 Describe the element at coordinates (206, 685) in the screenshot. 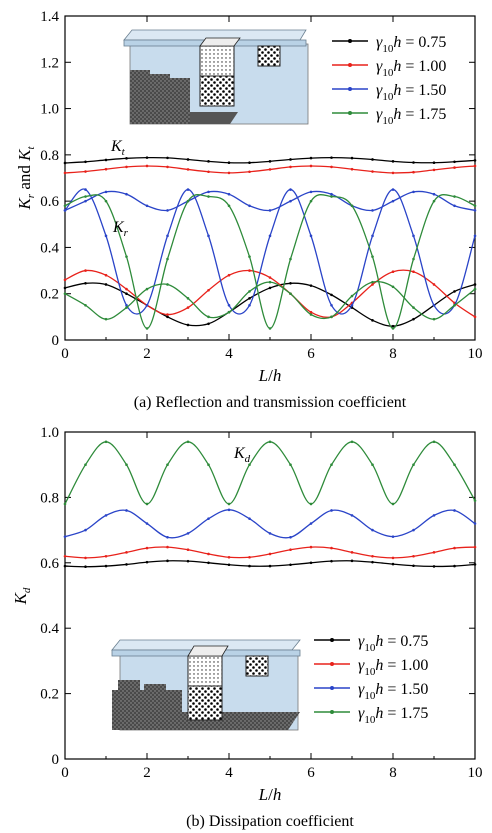

I see `breakwater-inset-b` at that location.